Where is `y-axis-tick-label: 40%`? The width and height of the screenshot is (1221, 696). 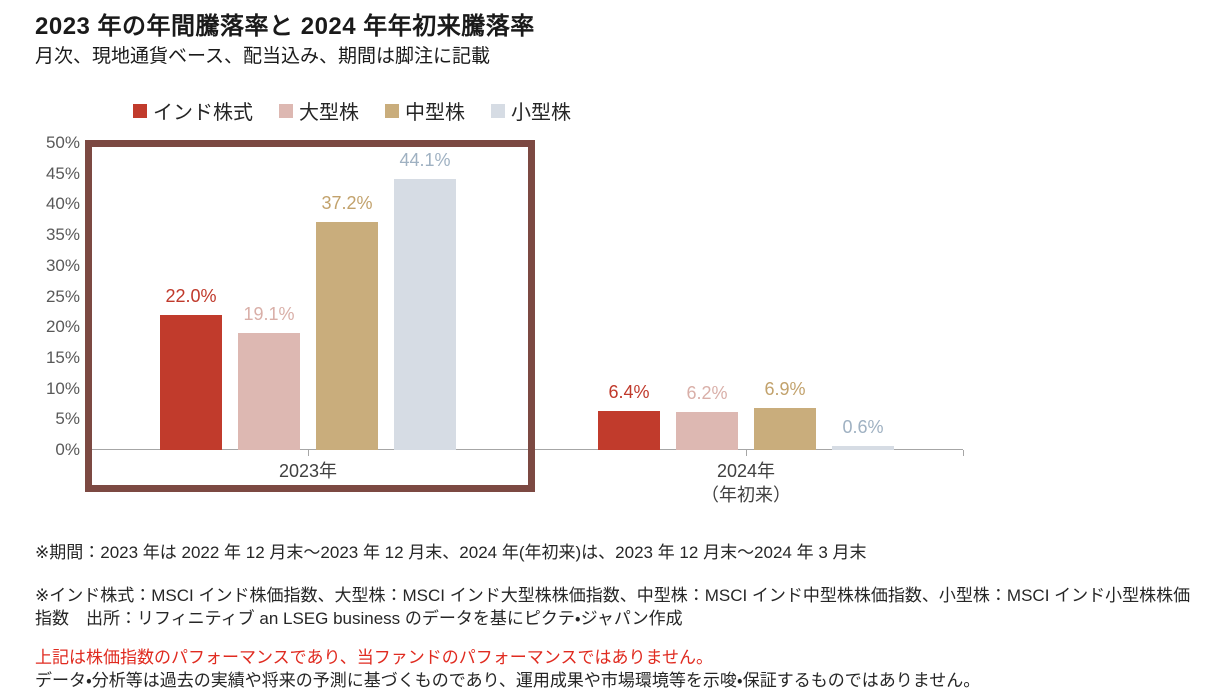 y-axis-tick-label: 40% is located at coordinates (62, 204).